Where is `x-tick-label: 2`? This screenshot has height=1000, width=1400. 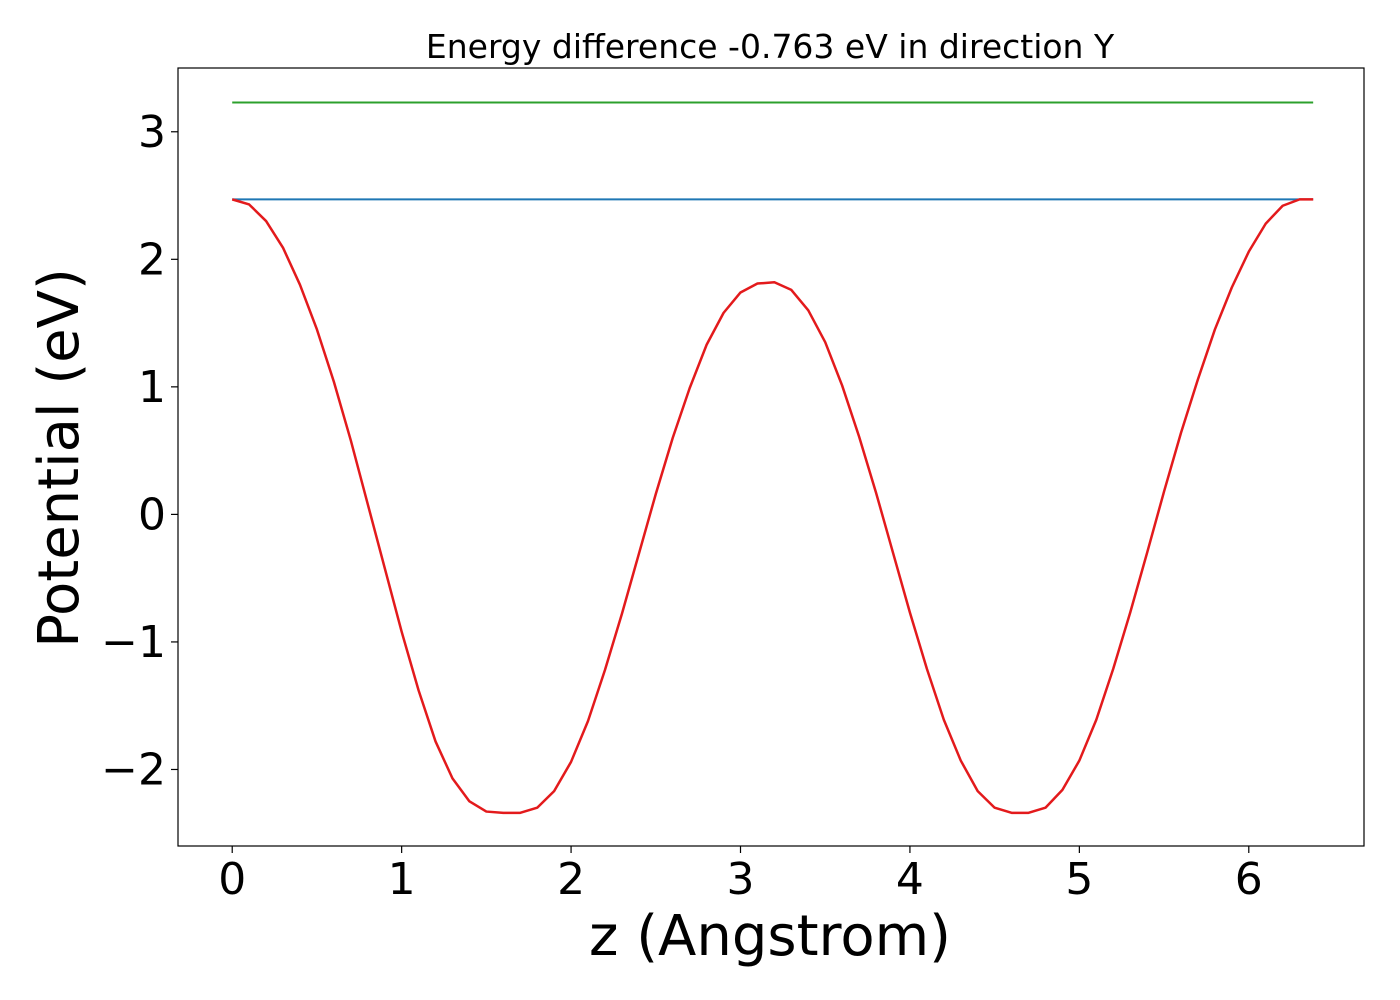 x-tick-label: 2 is located at coordinates (571, 879).